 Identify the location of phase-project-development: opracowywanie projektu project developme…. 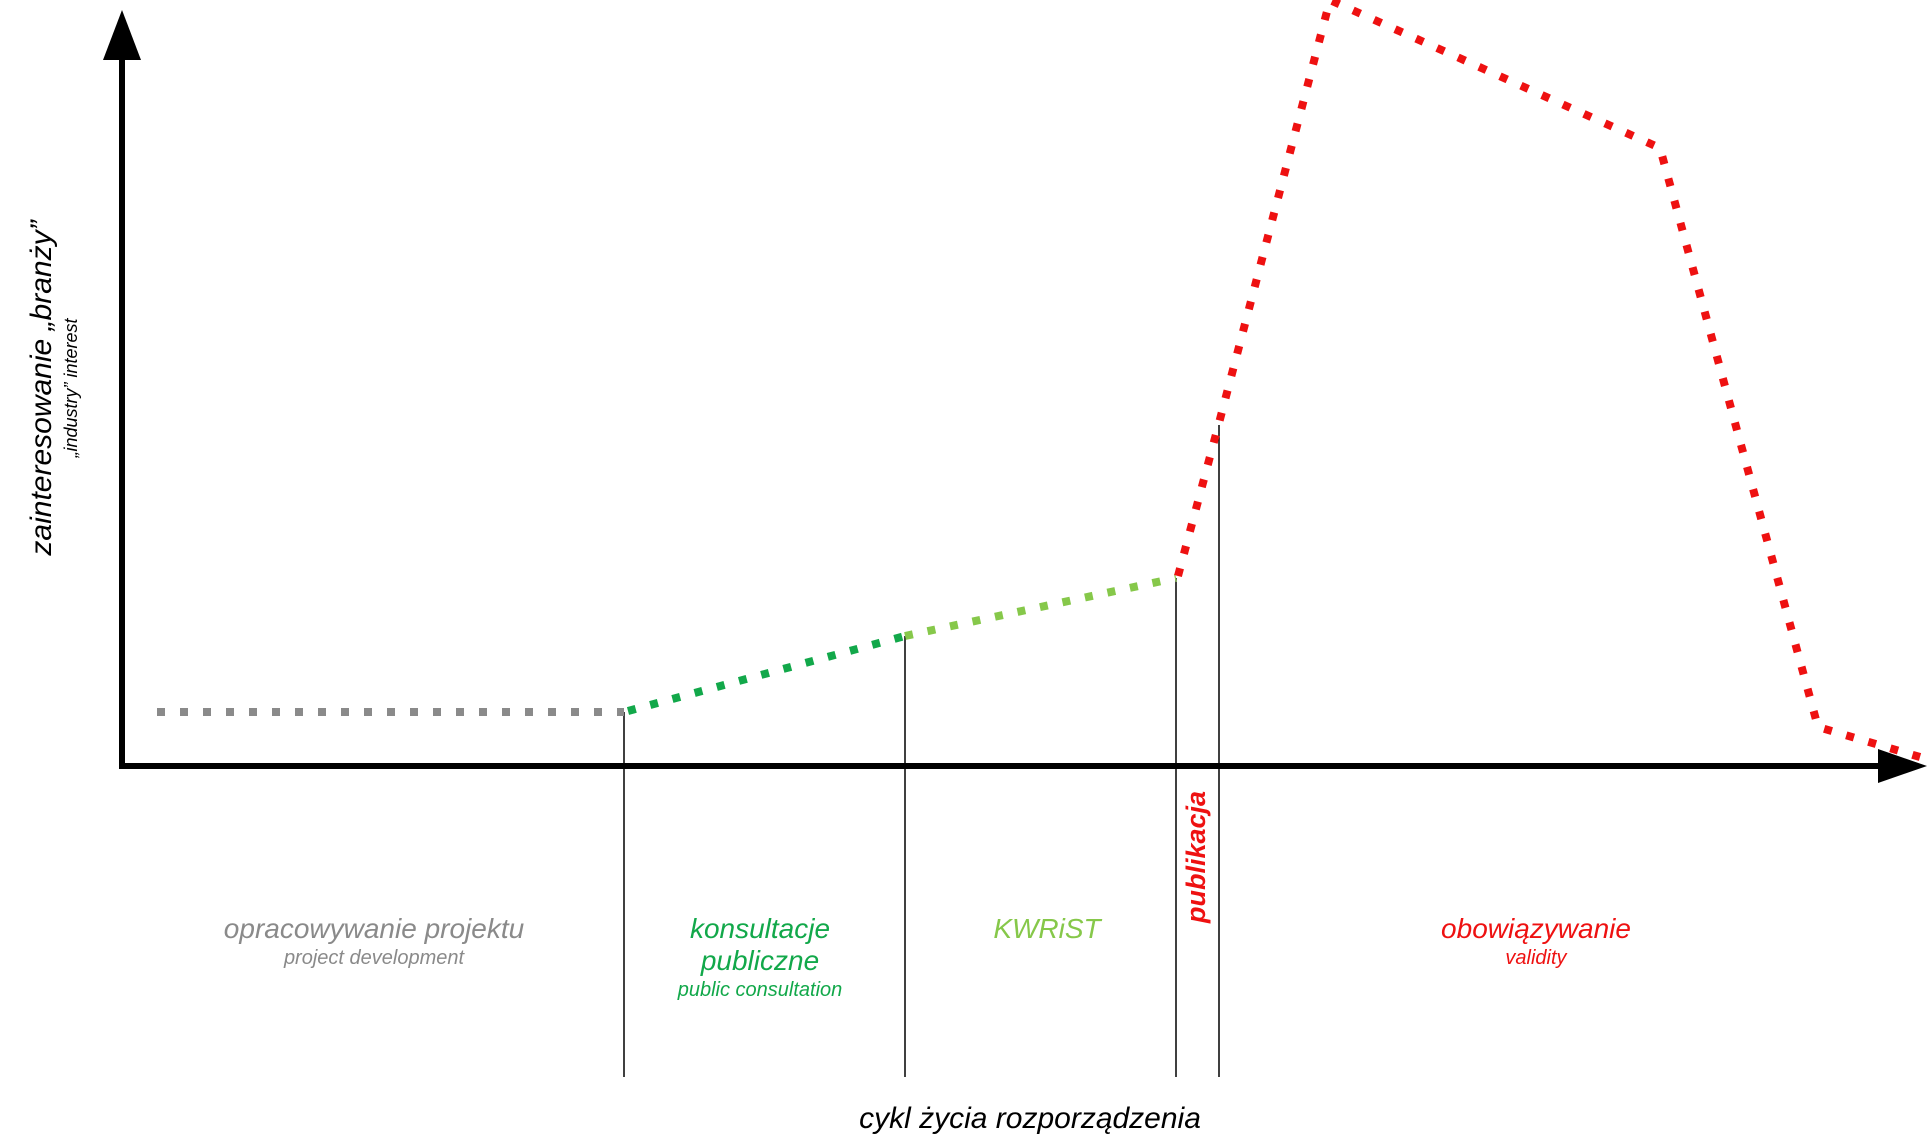
(374, 942).